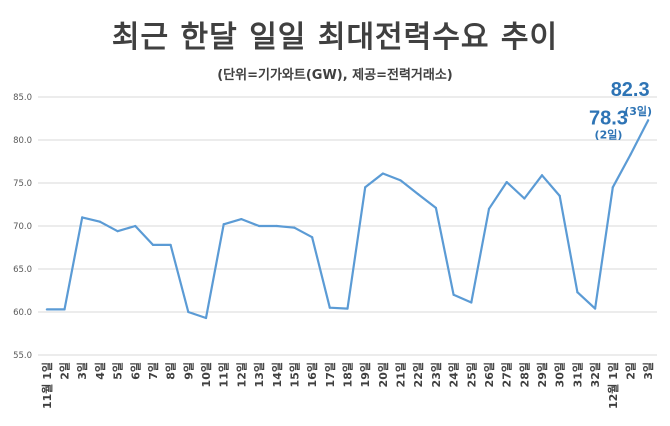 Image resolution: width=670 pixels, height=426 pixels. Describe the element at coordinates (507, 374) in the screenshot. I see `x-tick-label: 27일` at that location.